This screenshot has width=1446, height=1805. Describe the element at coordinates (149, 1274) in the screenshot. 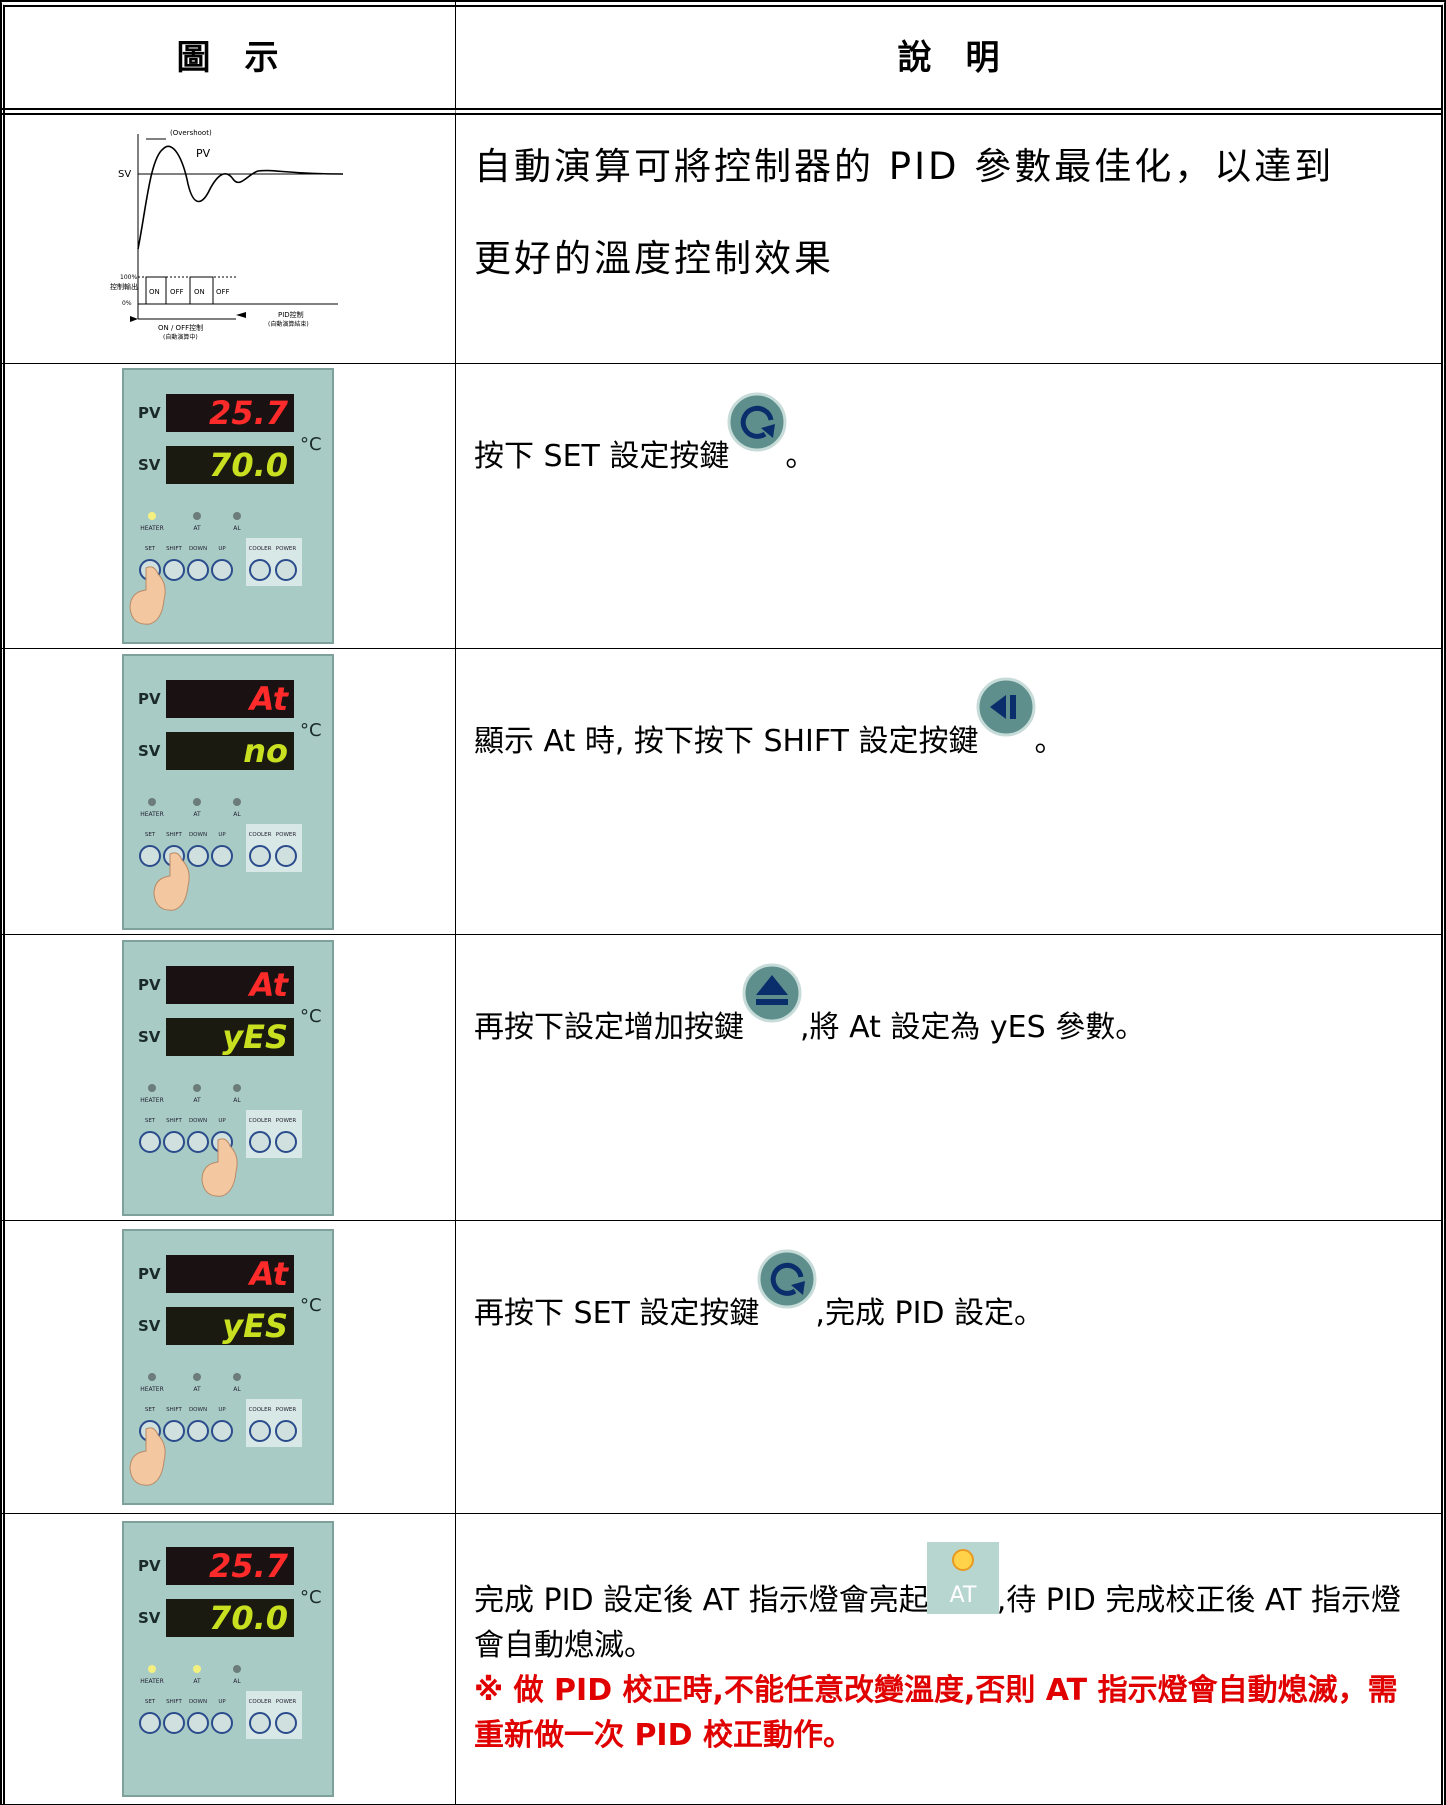

I see `pv-label: PV` at that location.